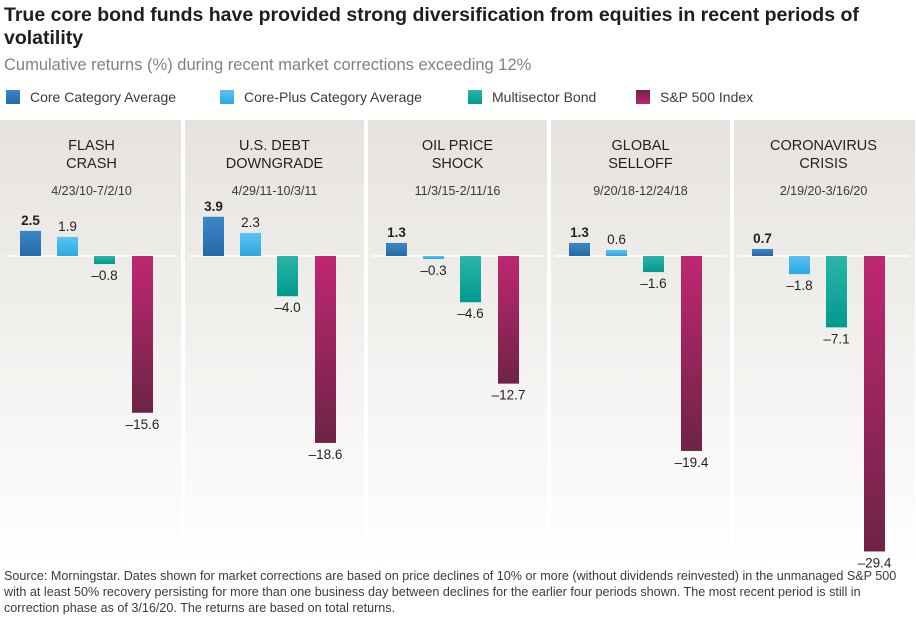  Describe the element at coordinates (799, 285) in the screenshot. I see `data-label: –1.8` at that location.